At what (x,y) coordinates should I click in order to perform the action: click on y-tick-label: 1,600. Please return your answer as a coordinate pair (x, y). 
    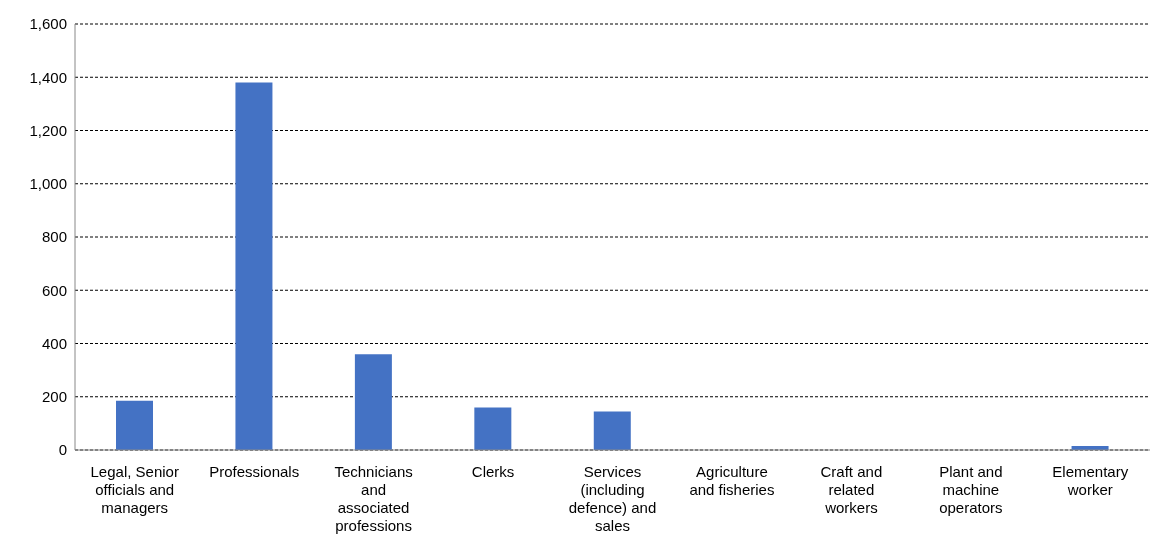
    Looking at the image, I should click on (48, 24).